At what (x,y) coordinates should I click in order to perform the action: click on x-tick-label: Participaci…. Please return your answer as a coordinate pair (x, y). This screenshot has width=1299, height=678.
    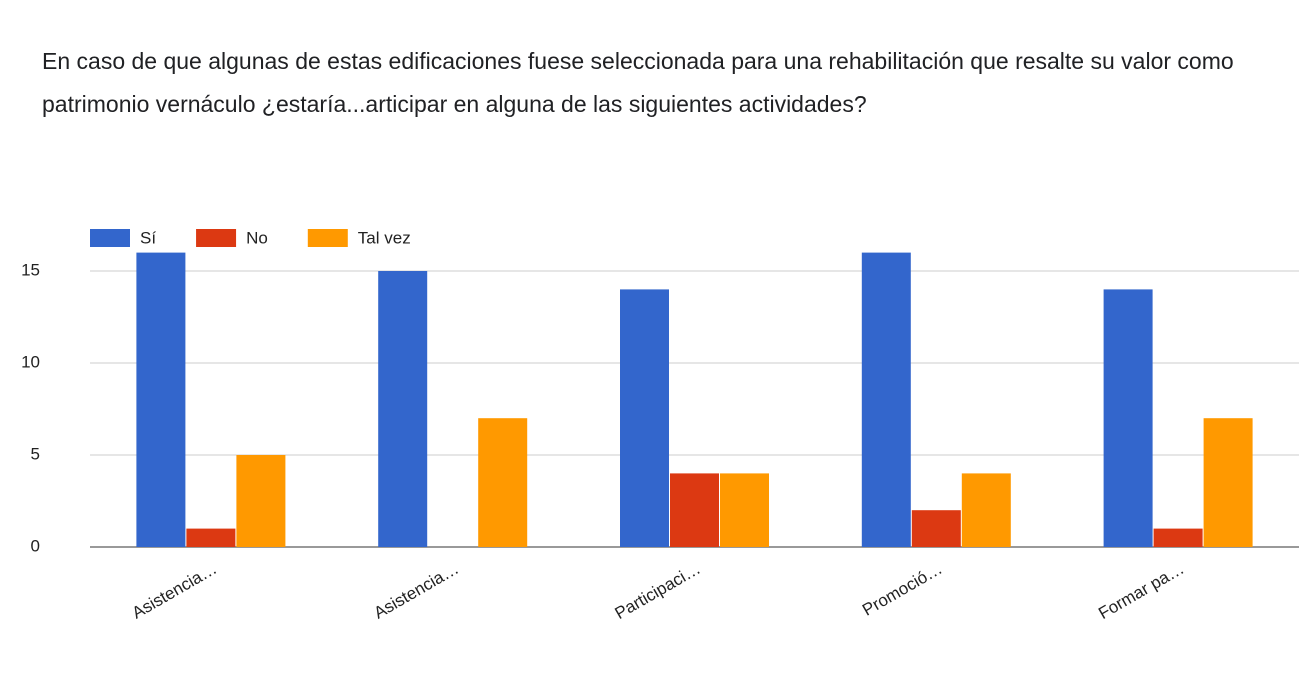
    Looking at the image, I should click on (658, 591).